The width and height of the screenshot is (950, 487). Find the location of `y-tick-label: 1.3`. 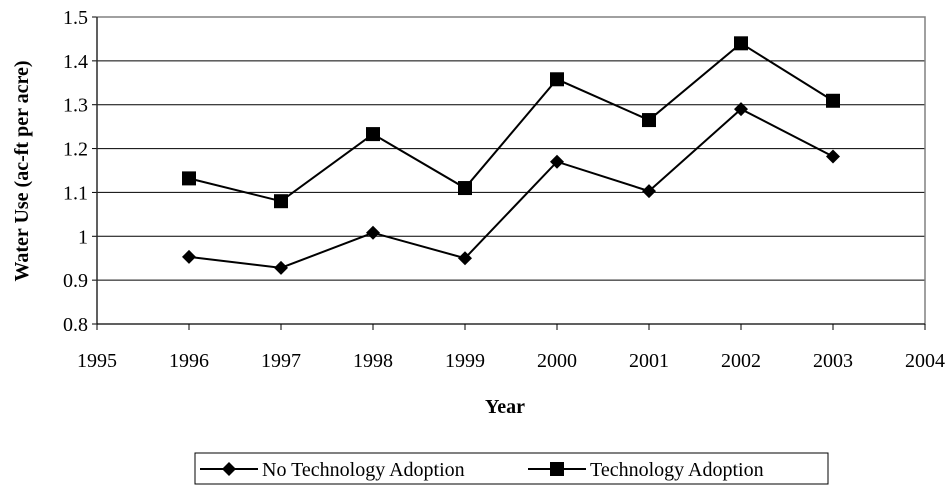

y-tick-label: 1.3 is located at coordinates (75, 106).